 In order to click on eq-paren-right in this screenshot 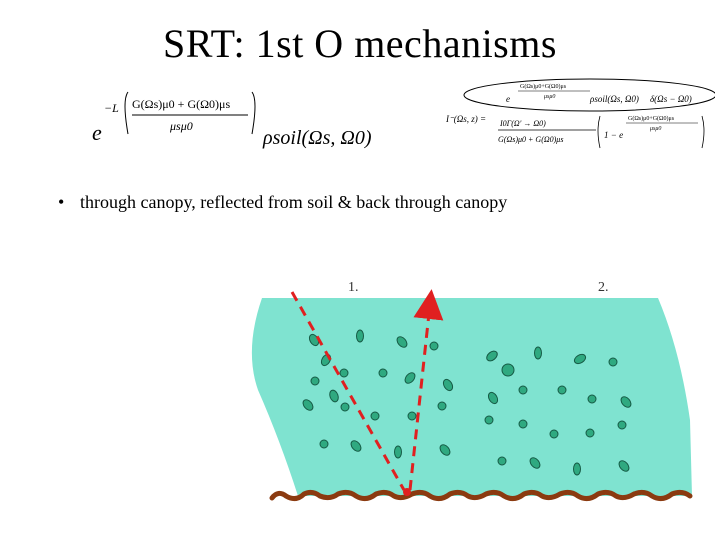, I will do `click(253, 113)`.